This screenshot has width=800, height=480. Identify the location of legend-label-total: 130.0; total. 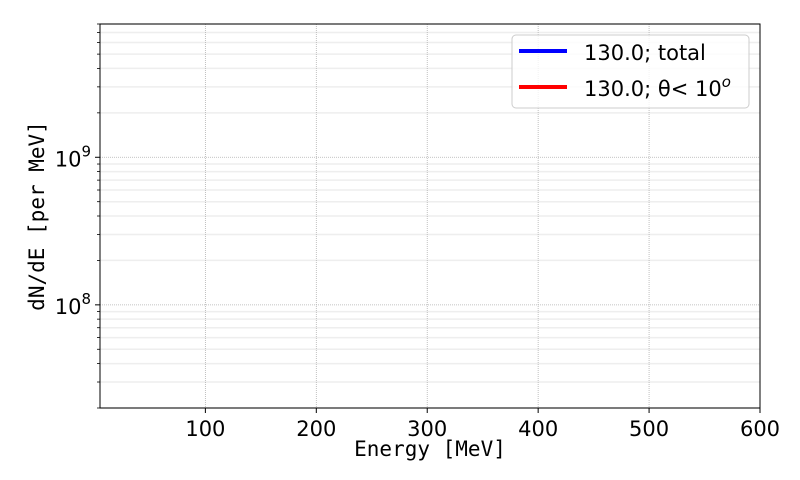
(645, 53).